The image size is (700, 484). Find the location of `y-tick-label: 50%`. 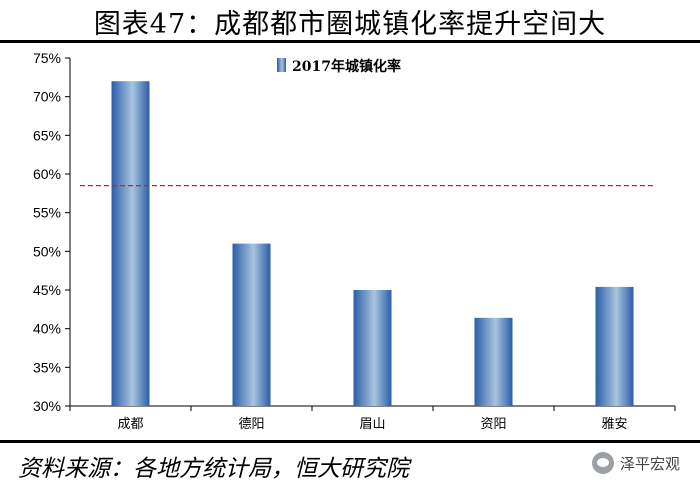

y-tick-label: 50% is located at coordinates (47, 251).